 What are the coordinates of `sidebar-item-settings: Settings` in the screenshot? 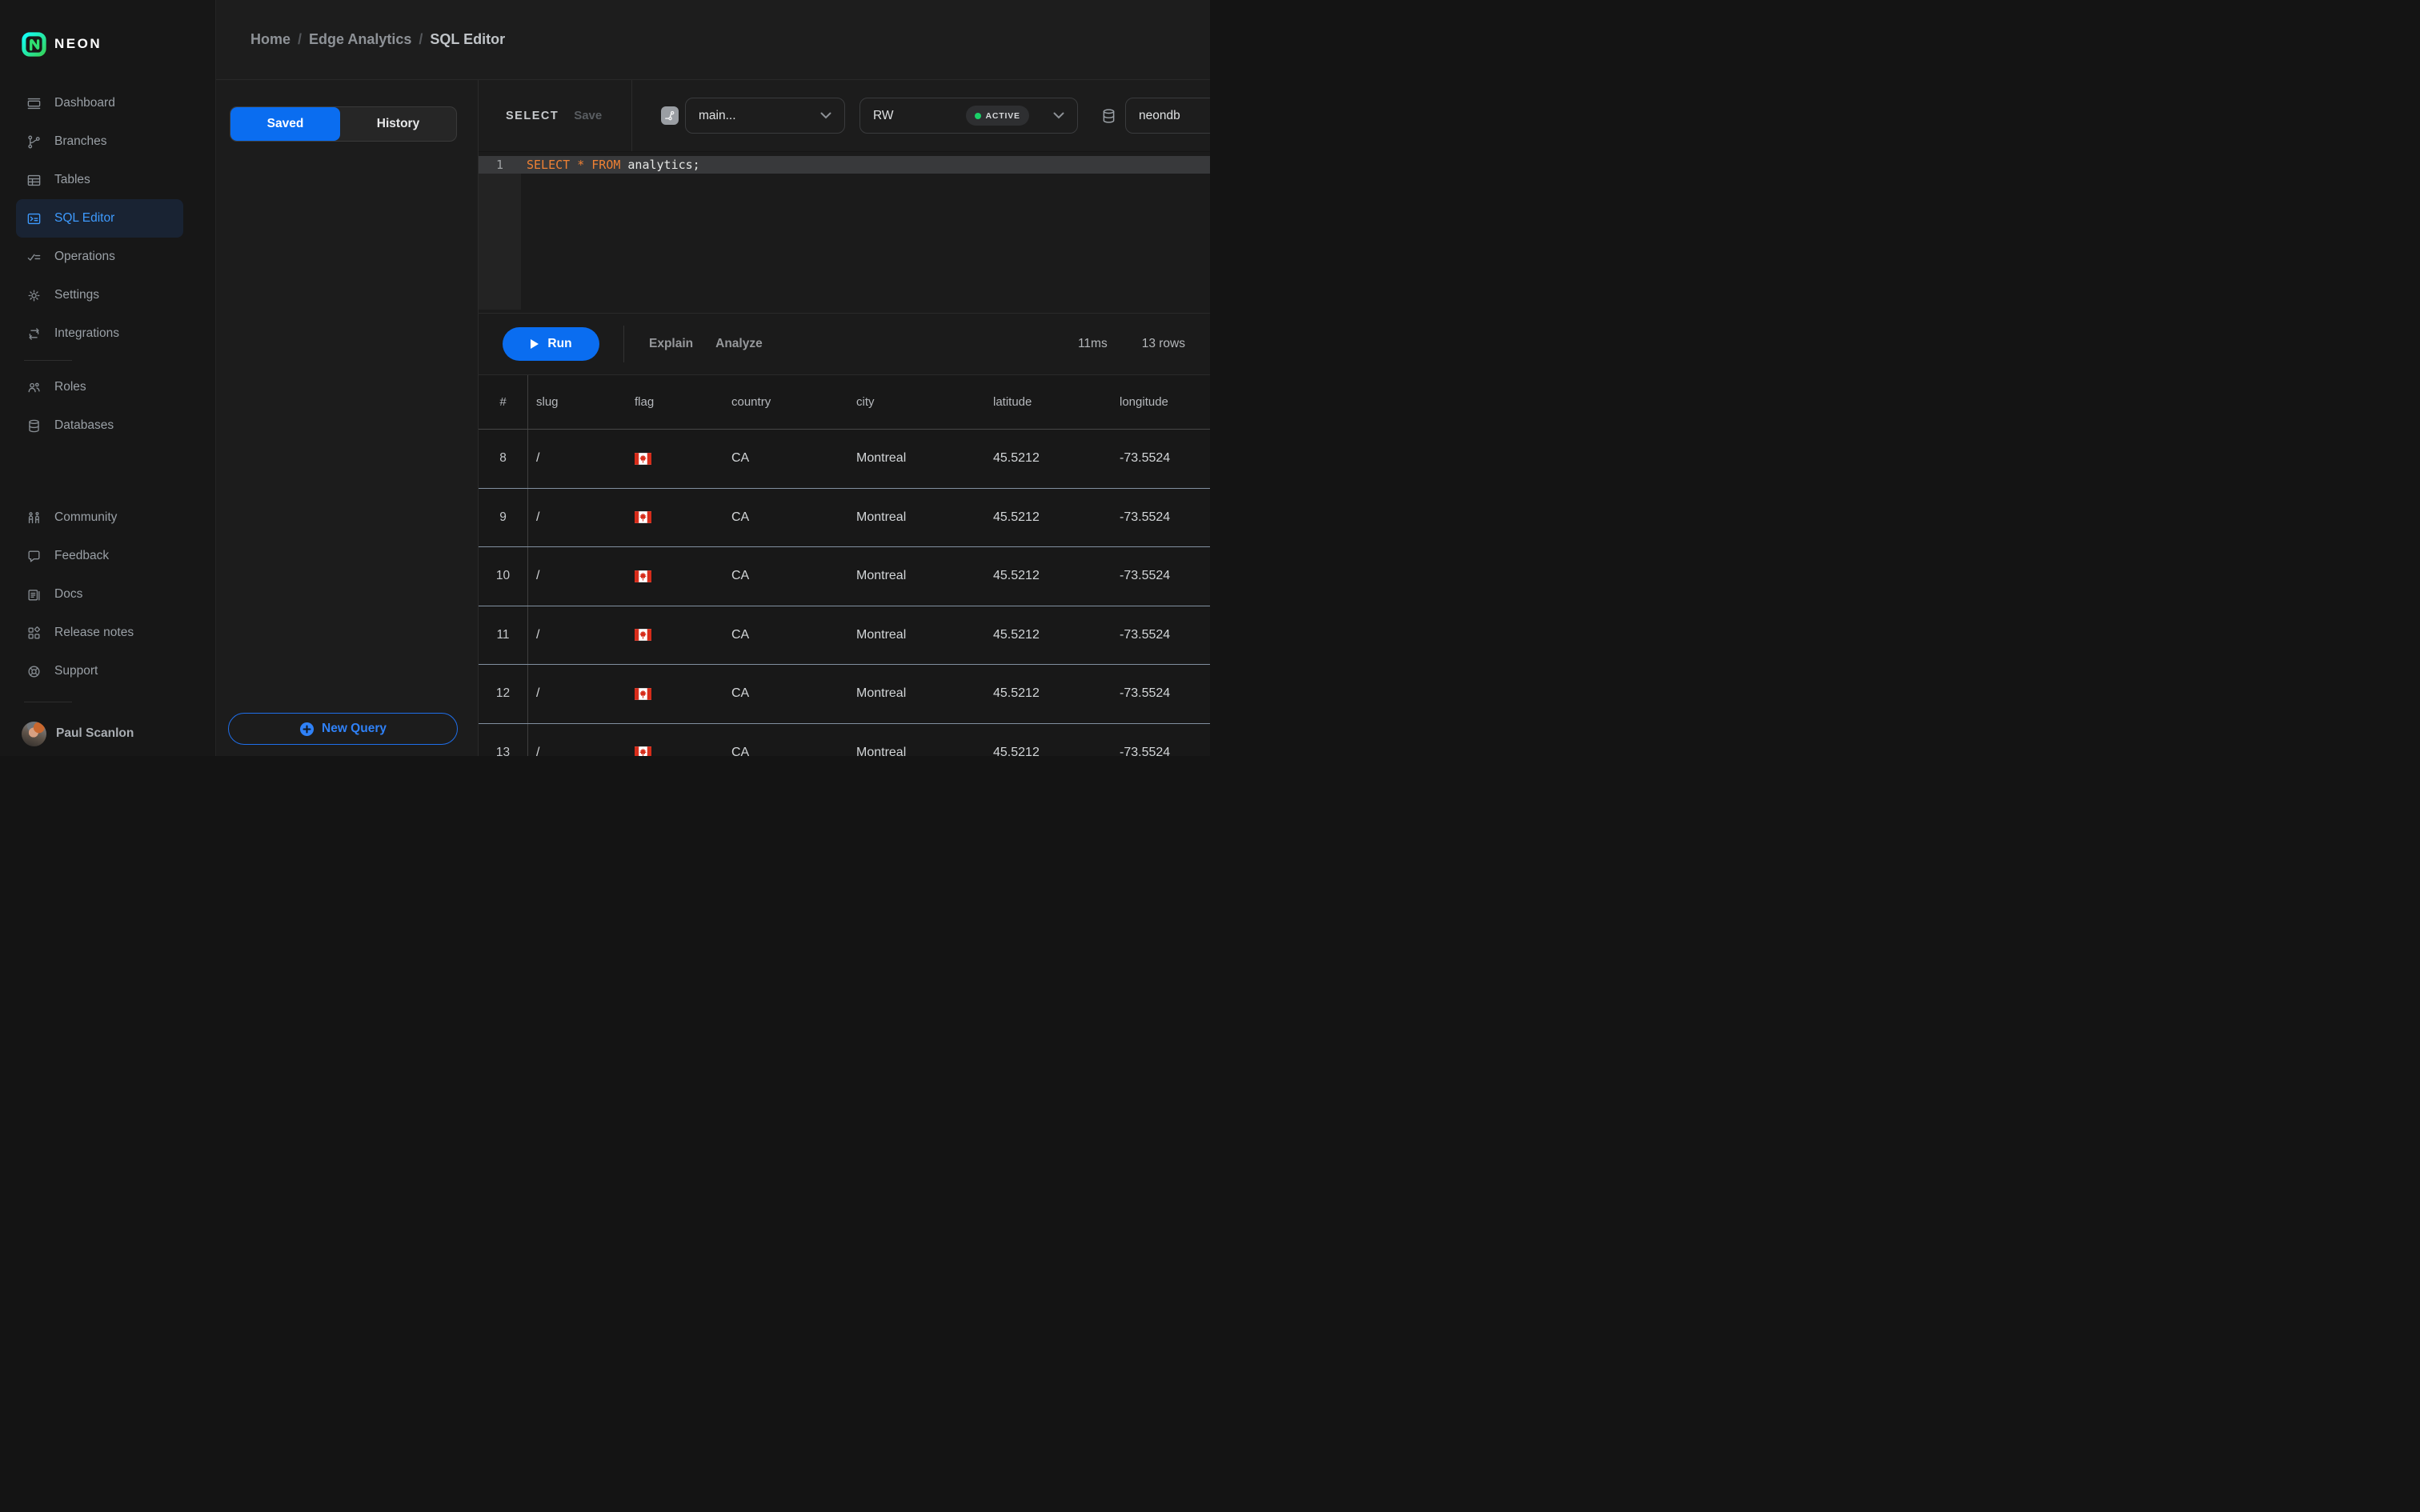 It's located at (99, 295).